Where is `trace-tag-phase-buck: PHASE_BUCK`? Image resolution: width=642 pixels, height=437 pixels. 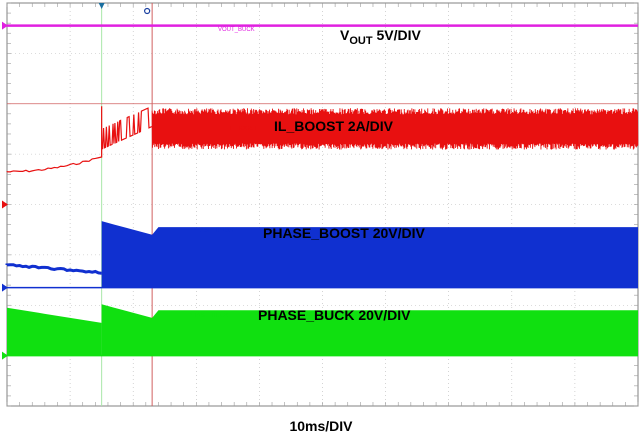
trace-tag-phase-buck: PHASE_BUCK is located at coordinates (208, 316).